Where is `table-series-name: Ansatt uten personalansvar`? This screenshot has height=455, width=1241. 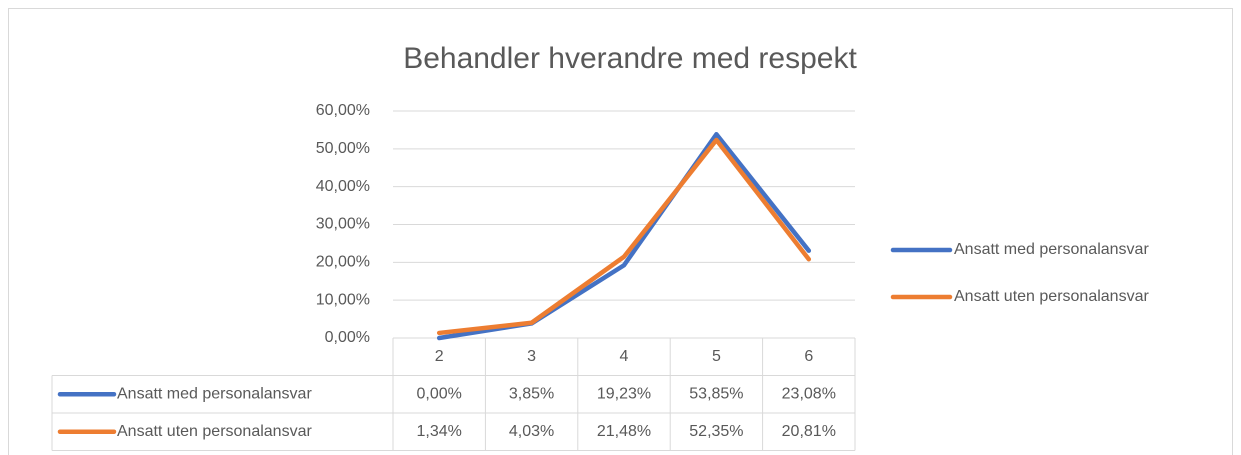
table-series-name: Ansatt uten personalansvar is located at coordinates (214, 431).